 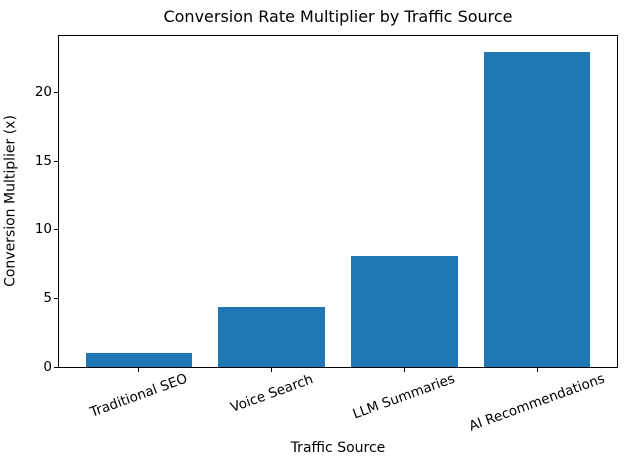 What do you see at coordinates (272, 370) in the screenshot?
I see `x-tick-mark-voice-search` at bounding box center [272, 370].